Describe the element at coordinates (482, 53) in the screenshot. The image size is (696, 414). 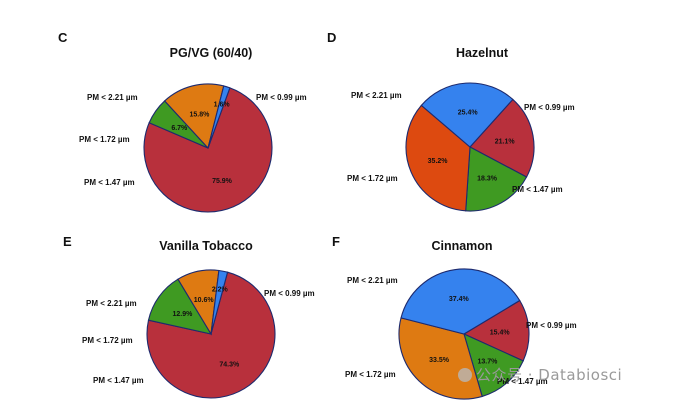
I see `chart-title: Hazelnut` at that location.